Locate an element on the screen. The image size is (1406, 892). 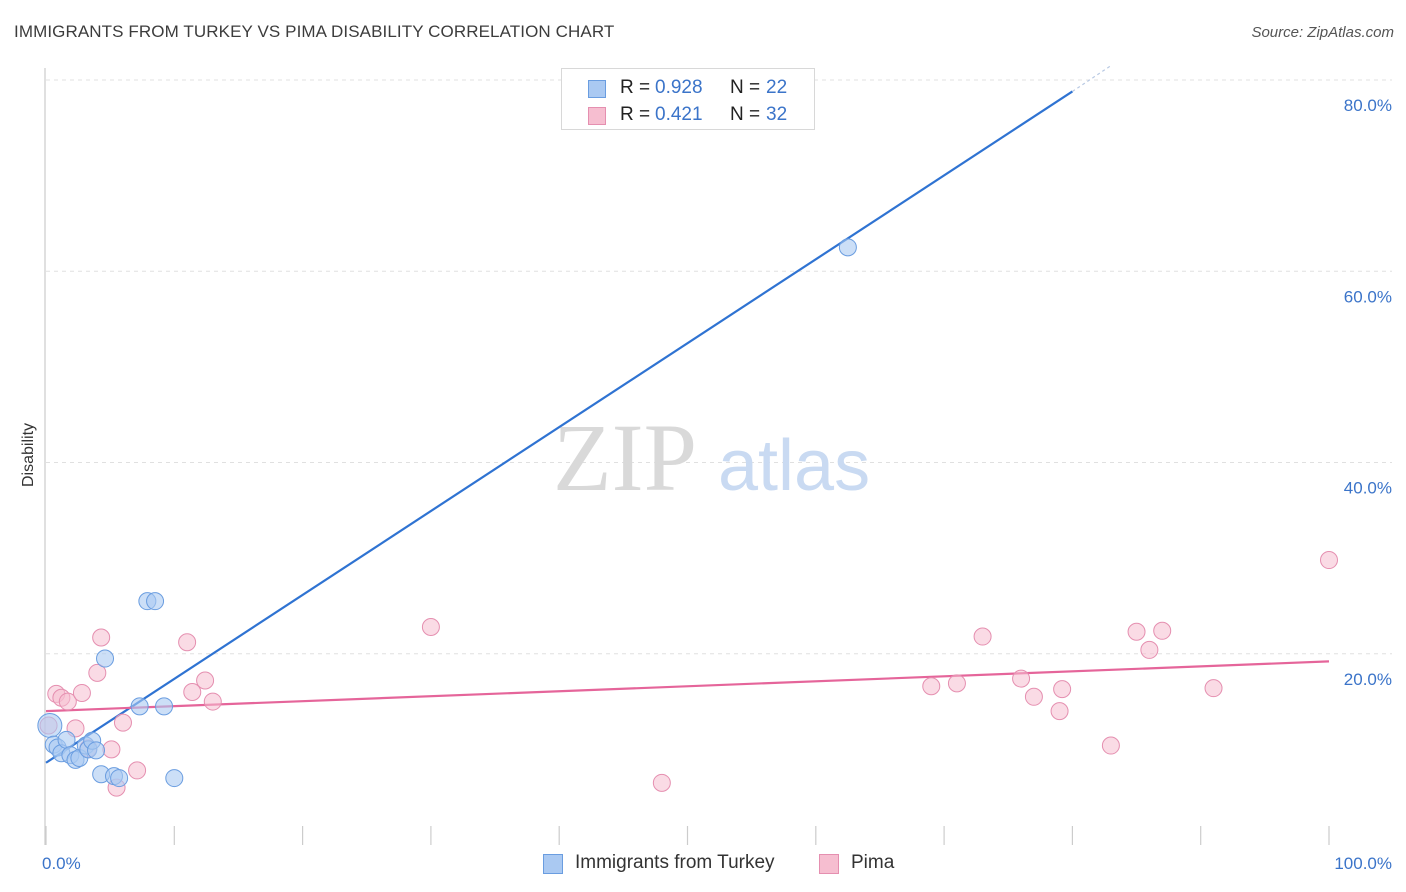
watermark-zip: ZIP is located at coordinates (625, 457).